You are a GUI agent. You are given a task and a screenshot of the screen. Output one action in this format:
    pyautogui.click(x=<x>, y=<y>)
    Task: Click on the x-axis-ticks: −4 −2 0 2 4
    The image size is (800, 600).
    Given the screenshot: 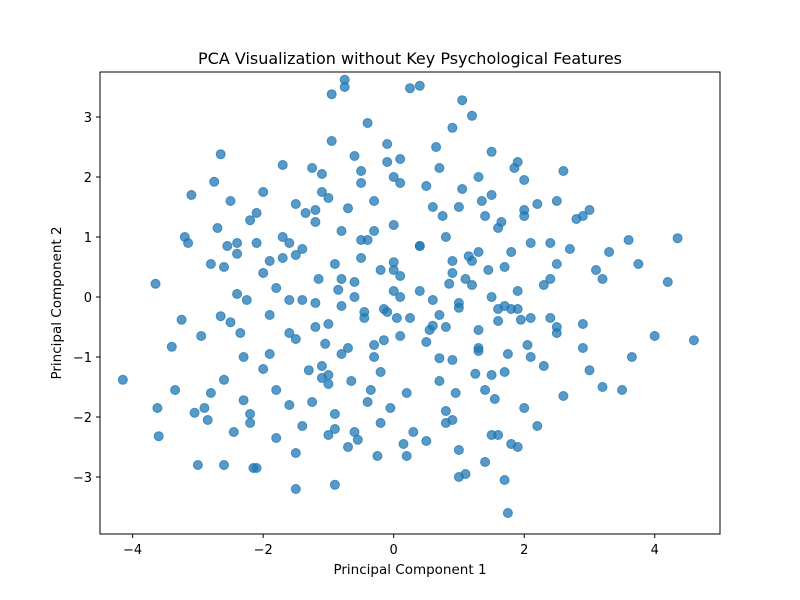 What is the action you would take?
    pyautogui.click(x=391, y=546)
    